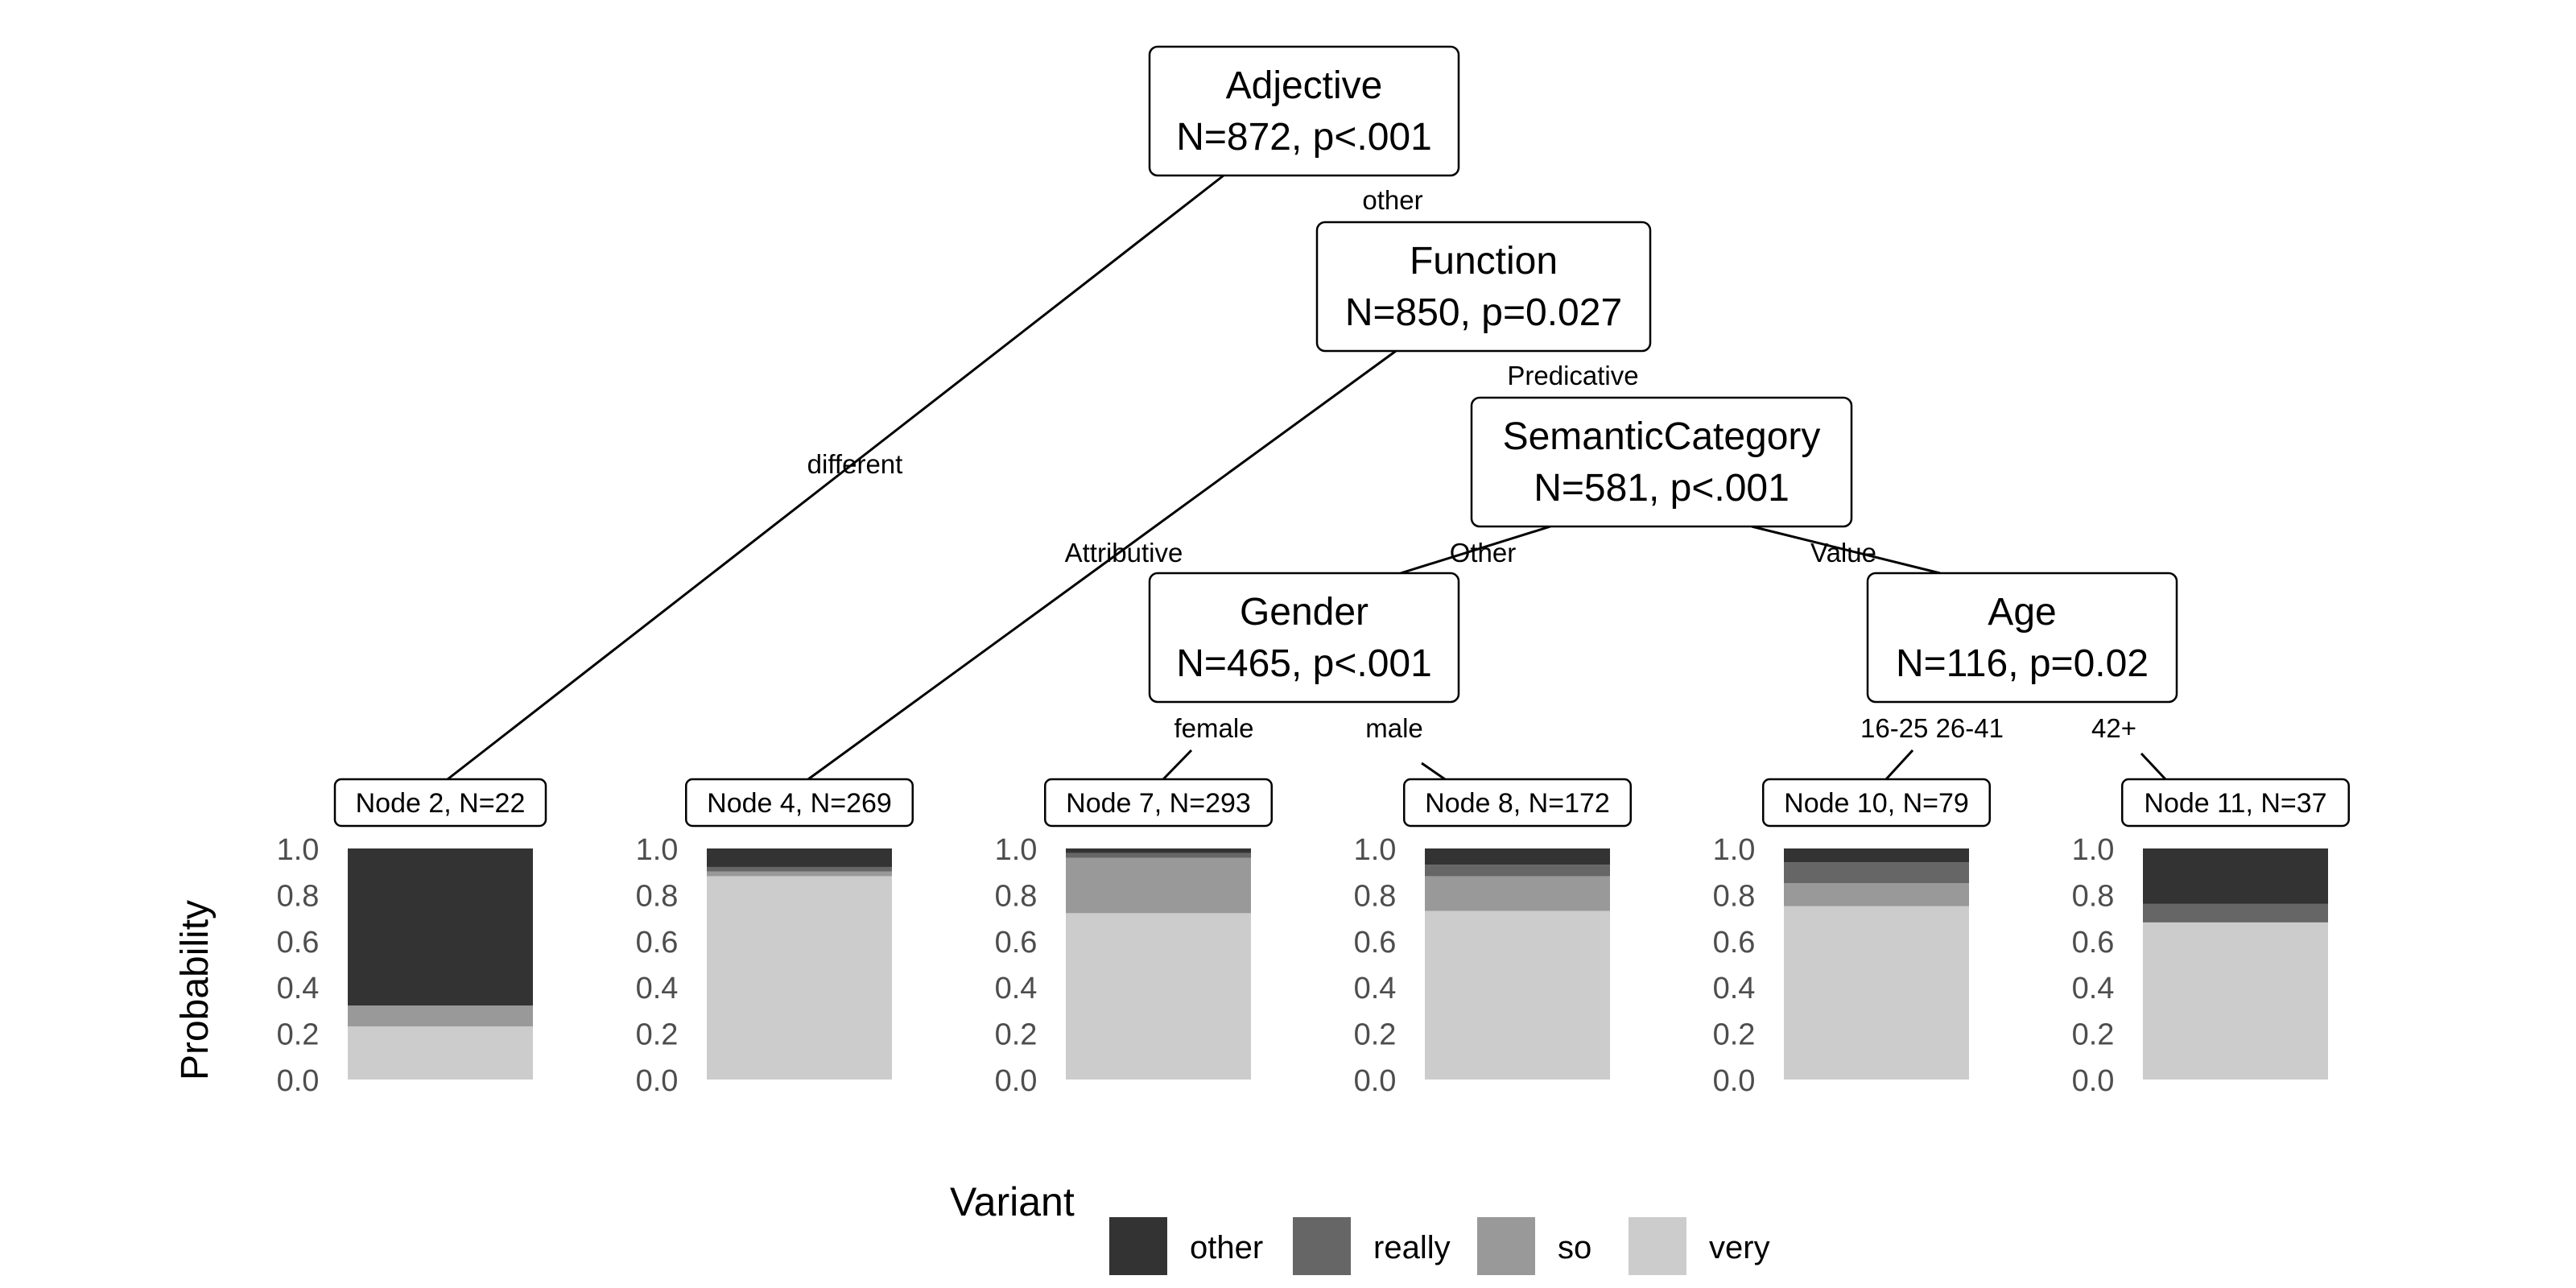 The image size is (2576, 1288). What do you see at coordinates (1186, 1246) in the screenshot?
I see `legend-item-other: other` at bounding box center [1186, 1246].